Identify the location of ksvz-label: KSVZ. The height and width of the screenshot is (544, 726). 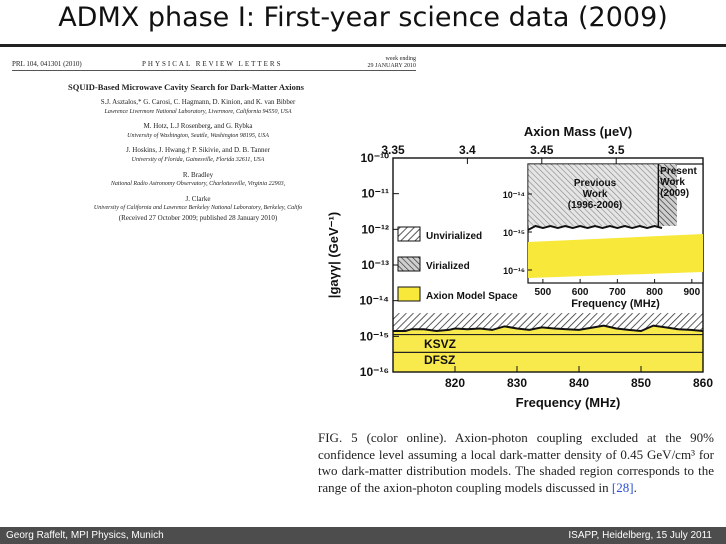
(440, 344).